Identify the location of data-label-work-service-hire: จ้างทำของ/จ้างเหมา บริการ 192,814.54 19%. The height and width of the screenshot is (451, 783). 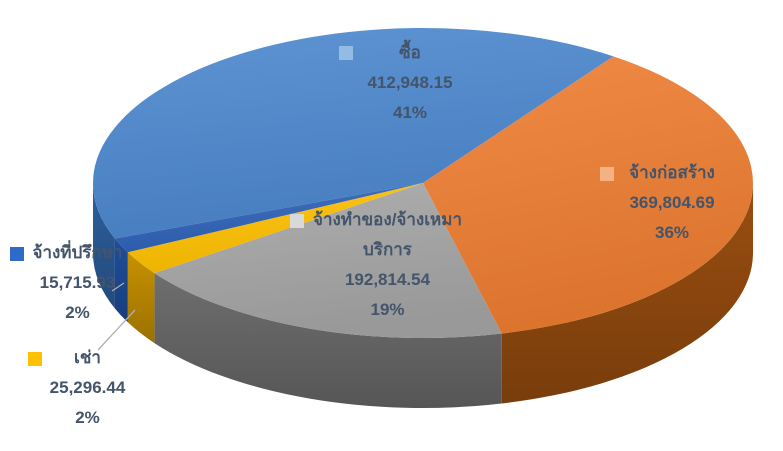
(387, 265).